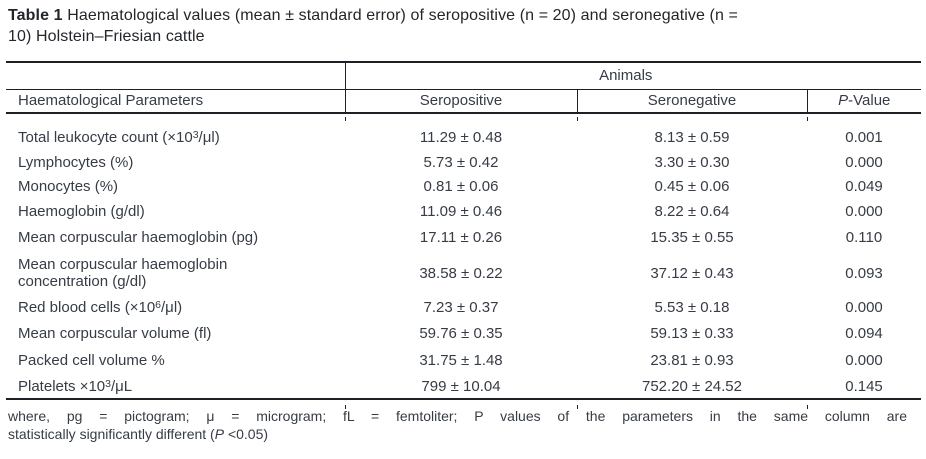  Describe the element at coordinates (461, 386) in the screenshot. I see `seropositive-value: 799 ± 10.04` at that location.